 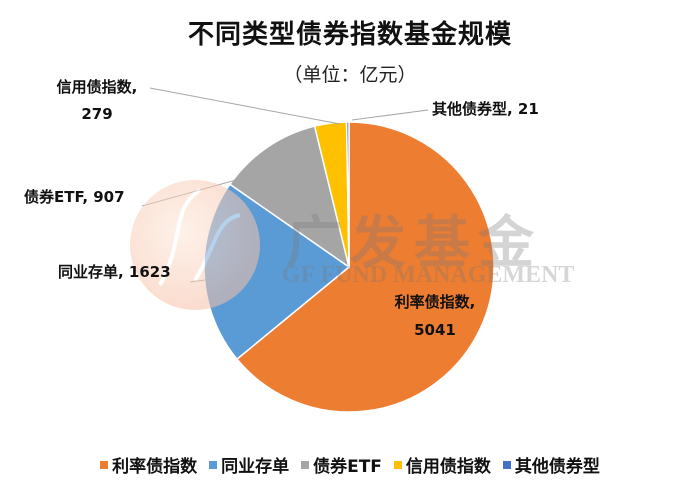 I want to click on legend-item-other: 其他债券型, so click(x=551, y=464).